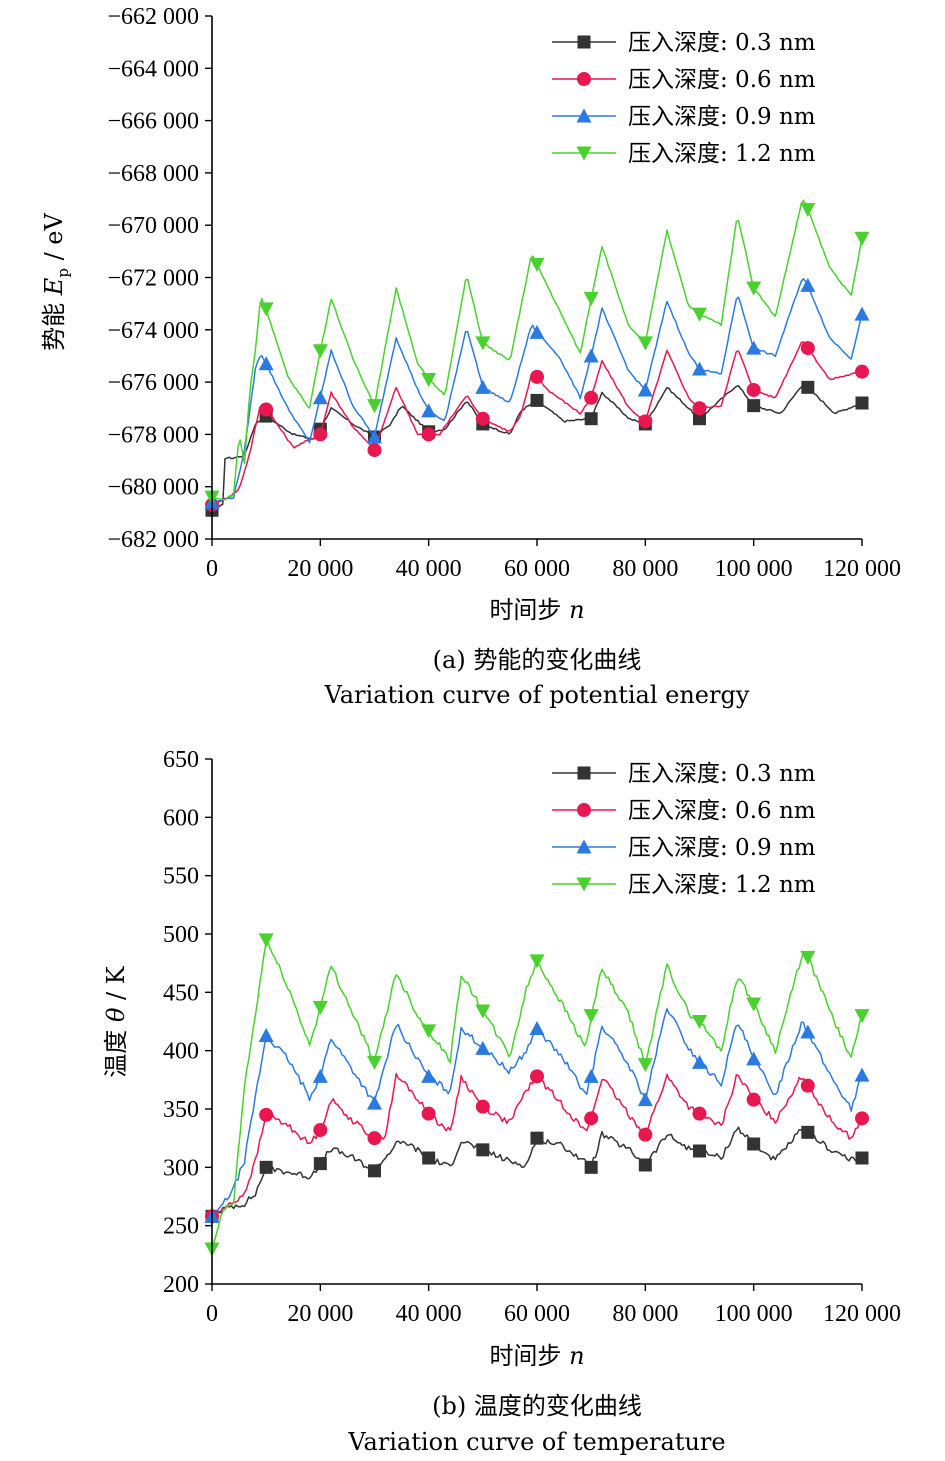 This screenshot has width=945, height=1461. Describe the element at coordinates (429, 569) in the screenshot. I see `x-tick-label: 40 000` at that location.